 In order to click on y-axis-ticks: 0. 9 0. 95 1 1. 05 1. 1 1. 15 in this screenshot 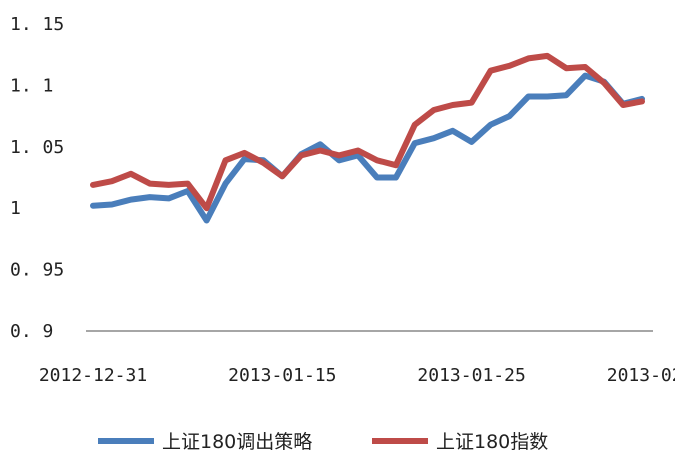, I will do `click(37, 178)`.